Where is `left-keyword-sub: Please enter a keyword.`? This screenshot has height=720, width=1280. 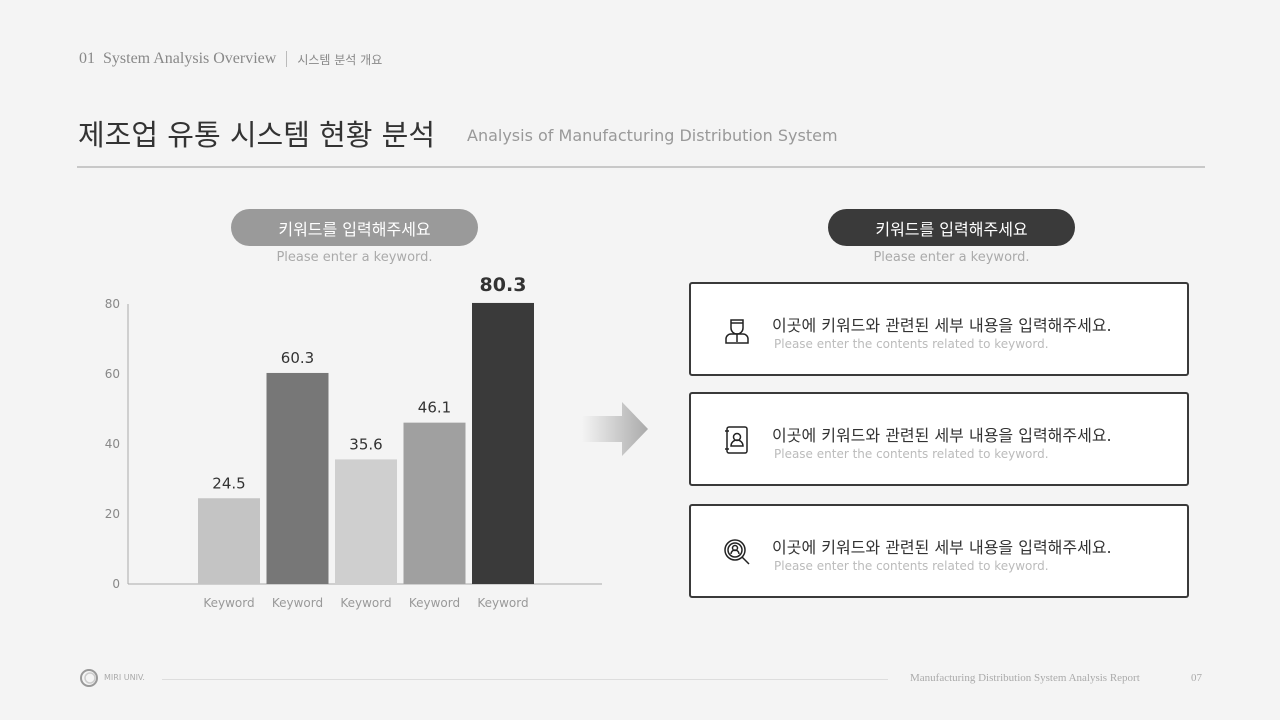
left-keyword-sub: Please enter a keyword. is located at coordinates (354, 257).